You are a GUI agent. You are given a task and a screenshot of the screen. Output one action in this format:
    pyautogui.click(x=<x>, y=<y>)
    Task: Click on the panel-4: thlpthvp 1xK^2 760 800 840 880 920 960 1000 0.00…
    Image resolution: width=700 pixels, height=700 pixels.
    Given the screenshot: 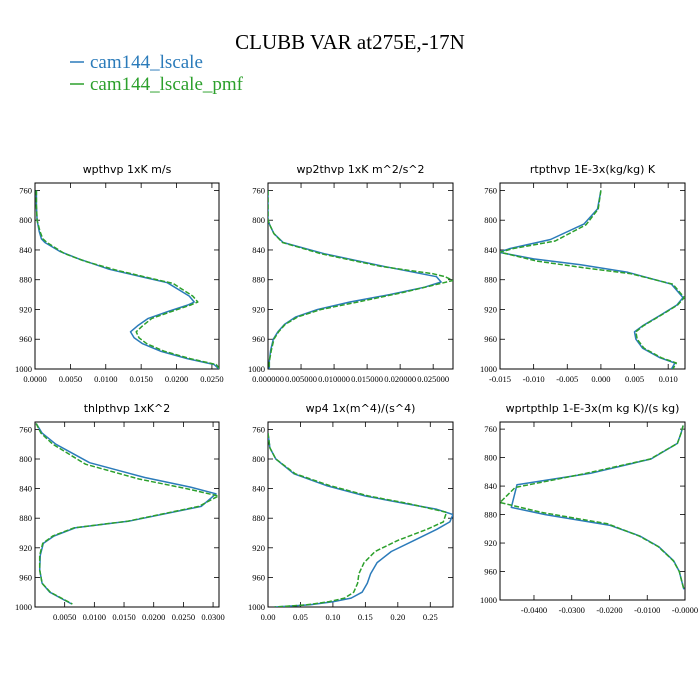 What is the action you would take?
    pyautogui.click(x=120, y=512)
    